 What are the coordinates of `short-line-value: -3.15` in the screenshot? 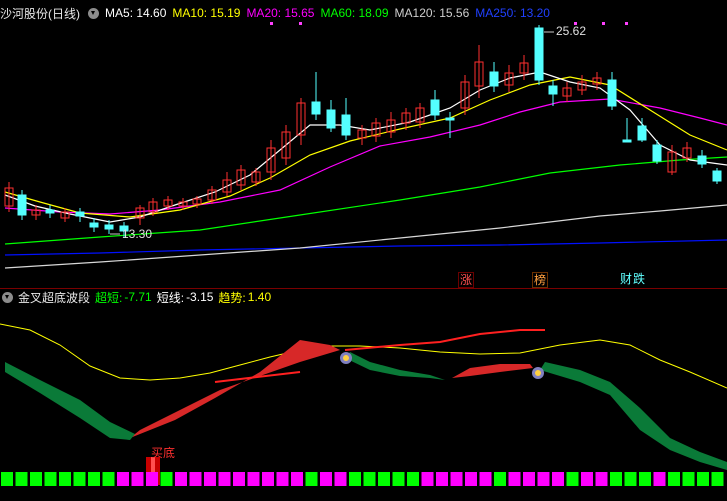 It's located at (200, 297).